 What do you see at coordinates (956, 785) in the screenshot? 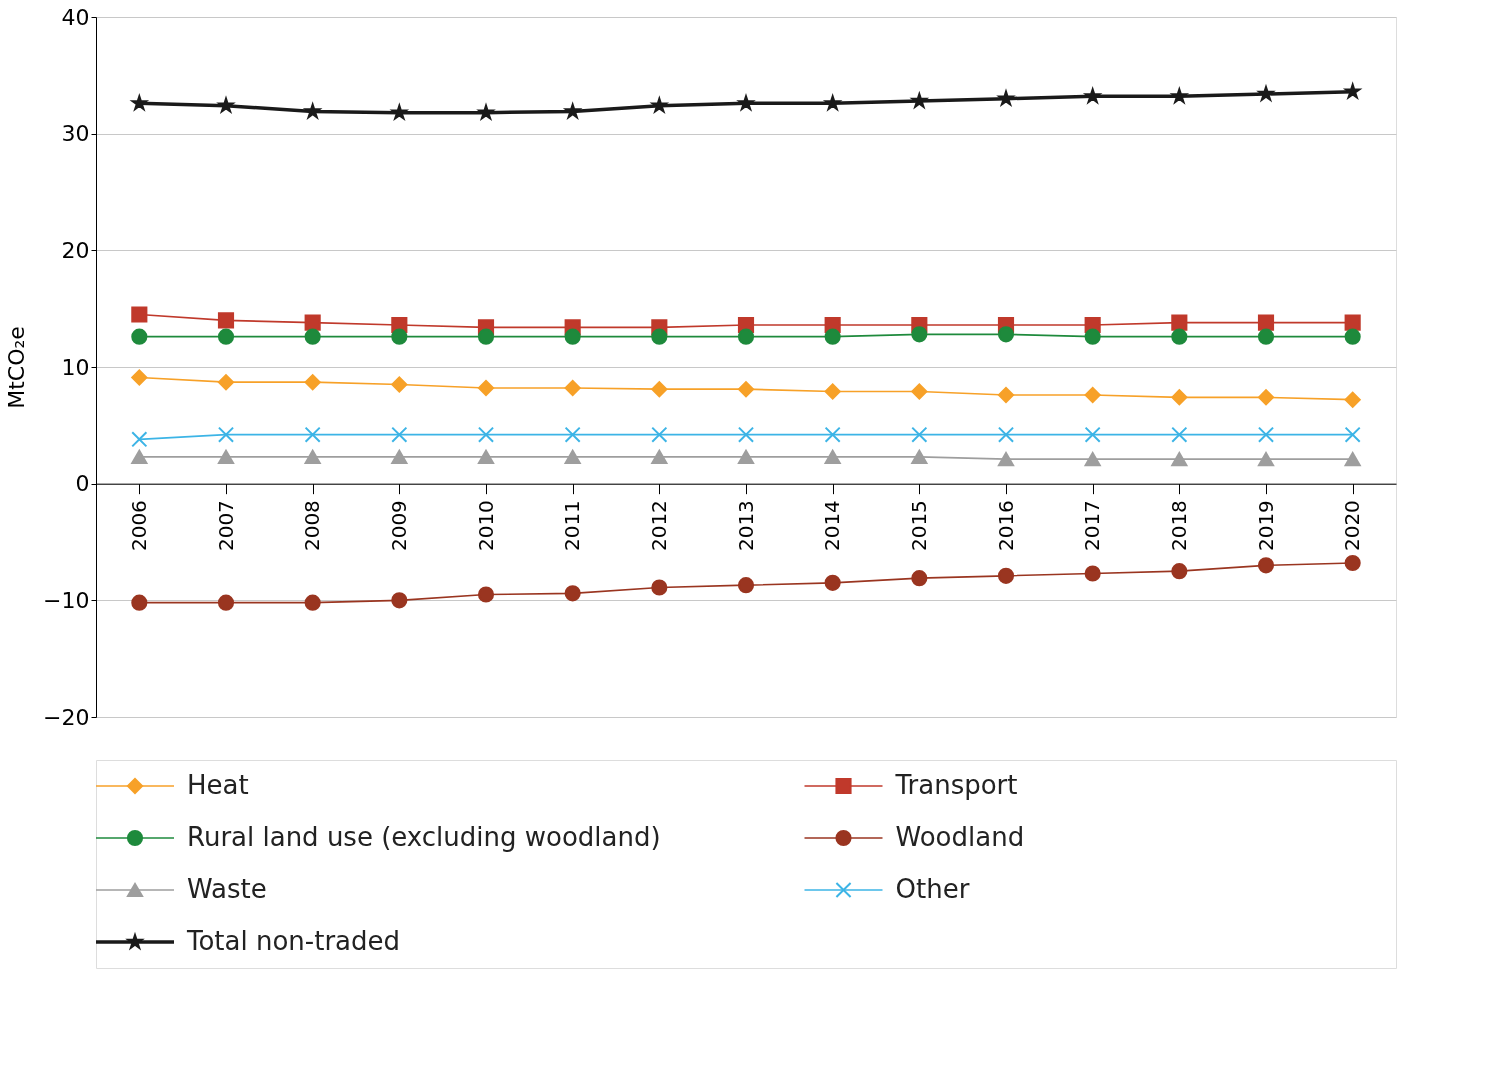
I see `legend-label: Transport` at bounding box center [956, 785].